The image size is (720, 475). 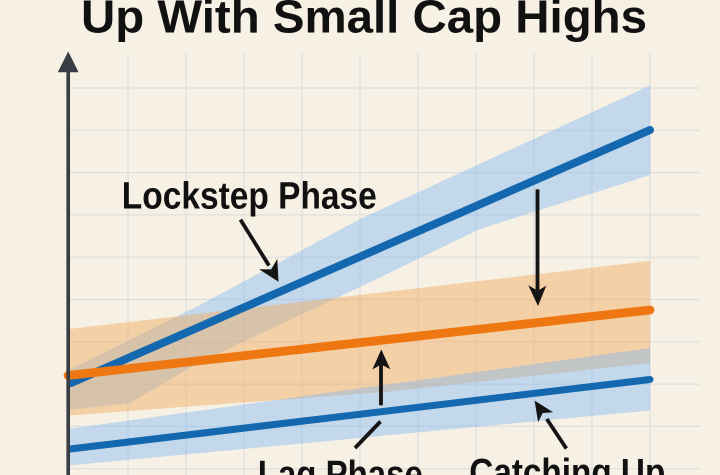 What do you see at coordinates (567, 463) in the screenshot?
I see `svg-text: Catching Up` at bounding box center [567, 463].